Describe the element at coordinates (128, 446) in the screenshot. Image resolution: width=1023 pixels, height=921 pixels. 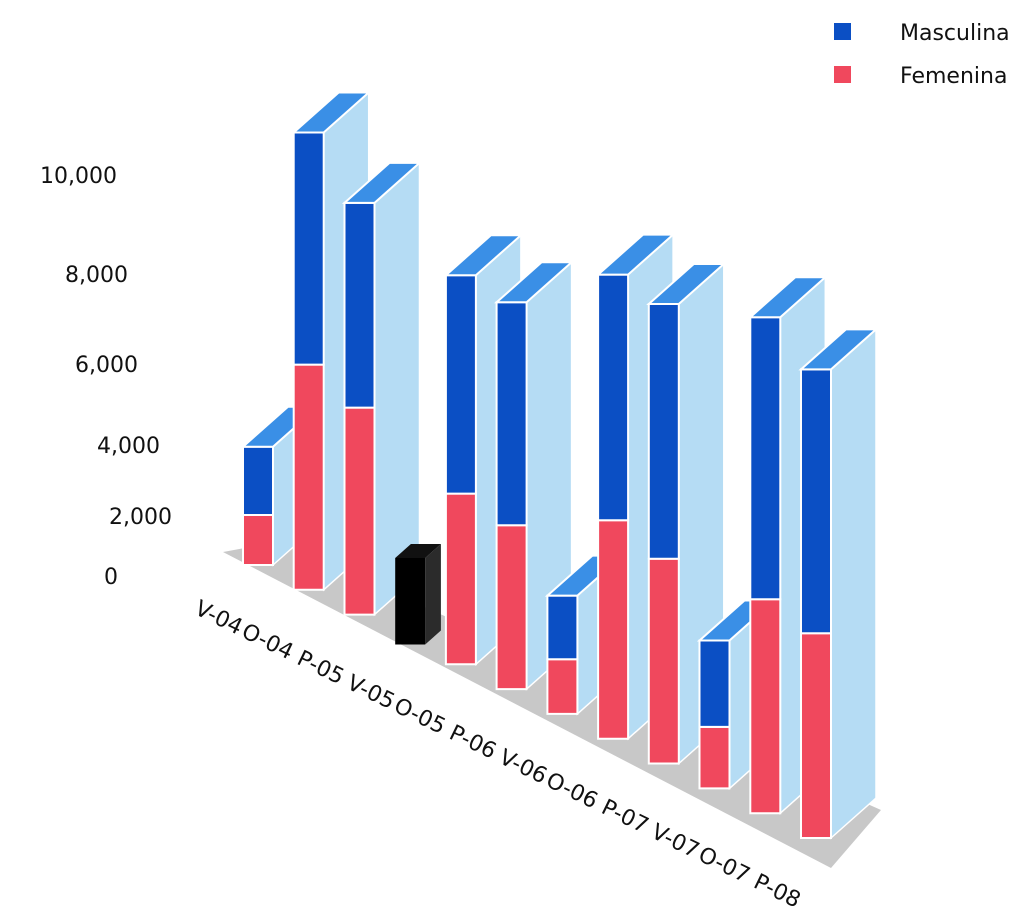
I see `y-tick-label: 4,000` at that location.